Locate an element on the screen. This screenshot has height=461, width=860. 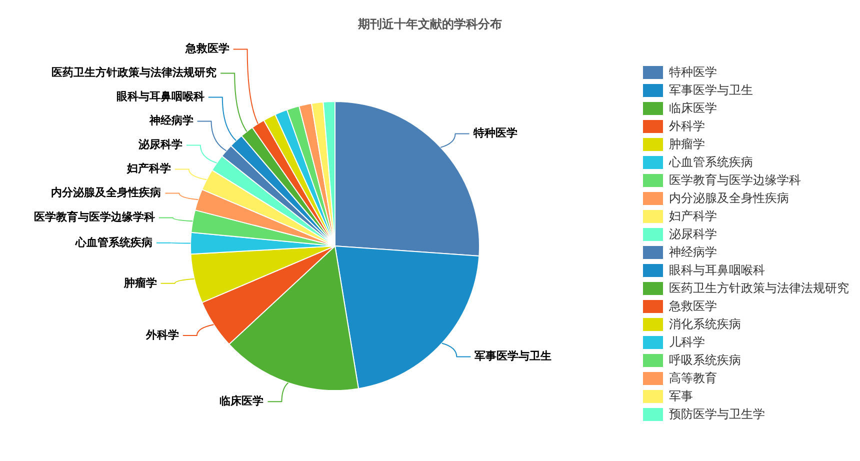
slice-label: 内分泌腺及全身性疾病 is located at coordinates (106, 193).